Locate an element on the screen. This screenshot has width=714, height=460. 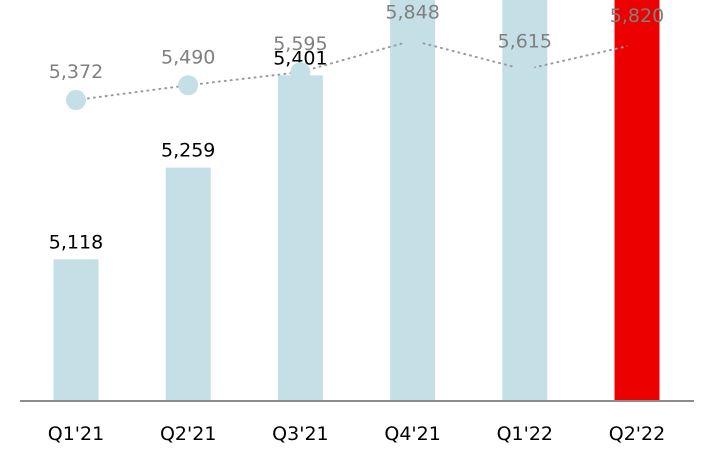
x-tick-label: Q3'21 is located at coordinates (300, 434).